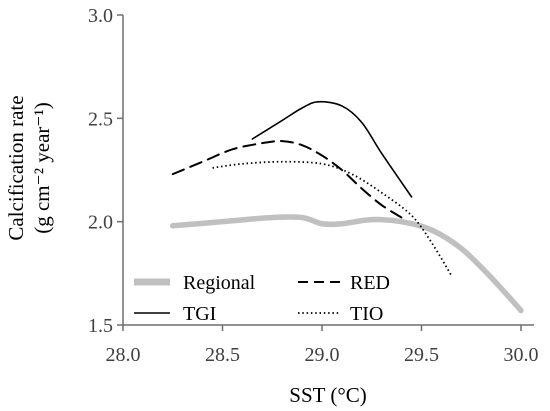 The height and width of the screenshot is (411, 550). I want to click on series-line-tgi, so click(332, 149).